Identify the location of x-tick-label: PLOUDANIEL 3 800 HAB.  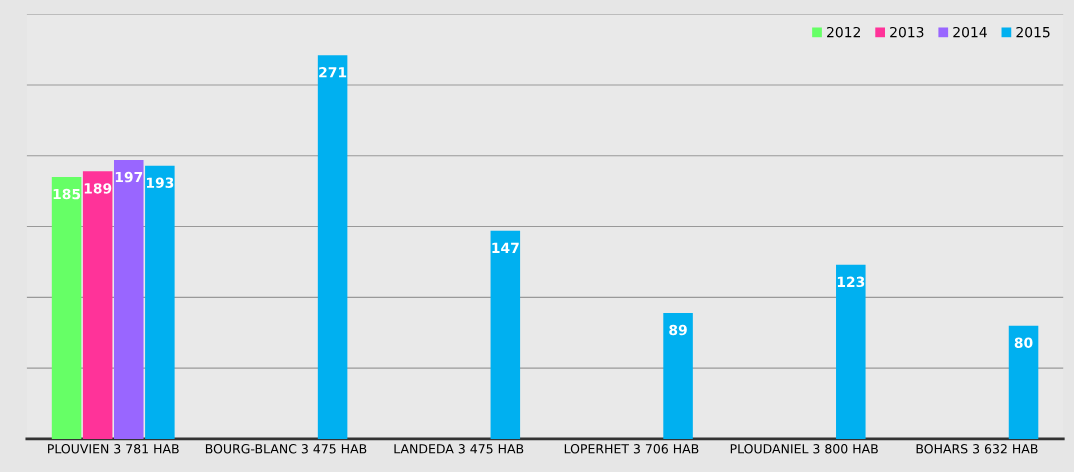
(804, 449).